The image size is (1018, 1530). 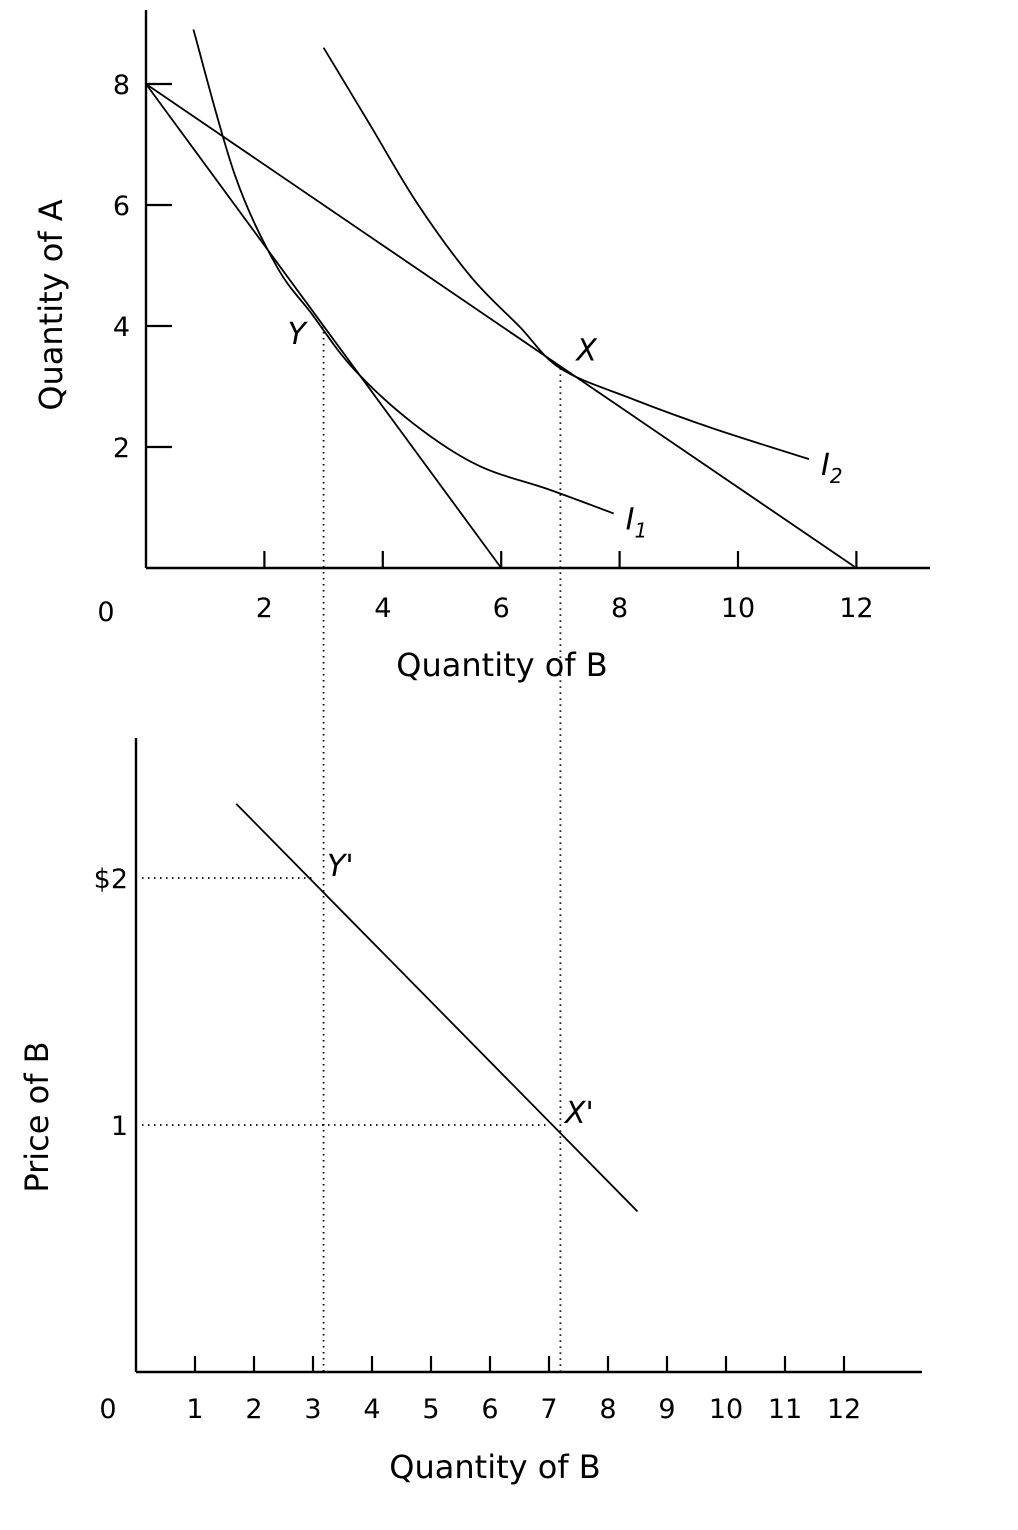 What do you see at coordinates (460, 990) in the screenshot?
I see `bottom-point-labels: Y' X'` at bounding box center [460, 990].